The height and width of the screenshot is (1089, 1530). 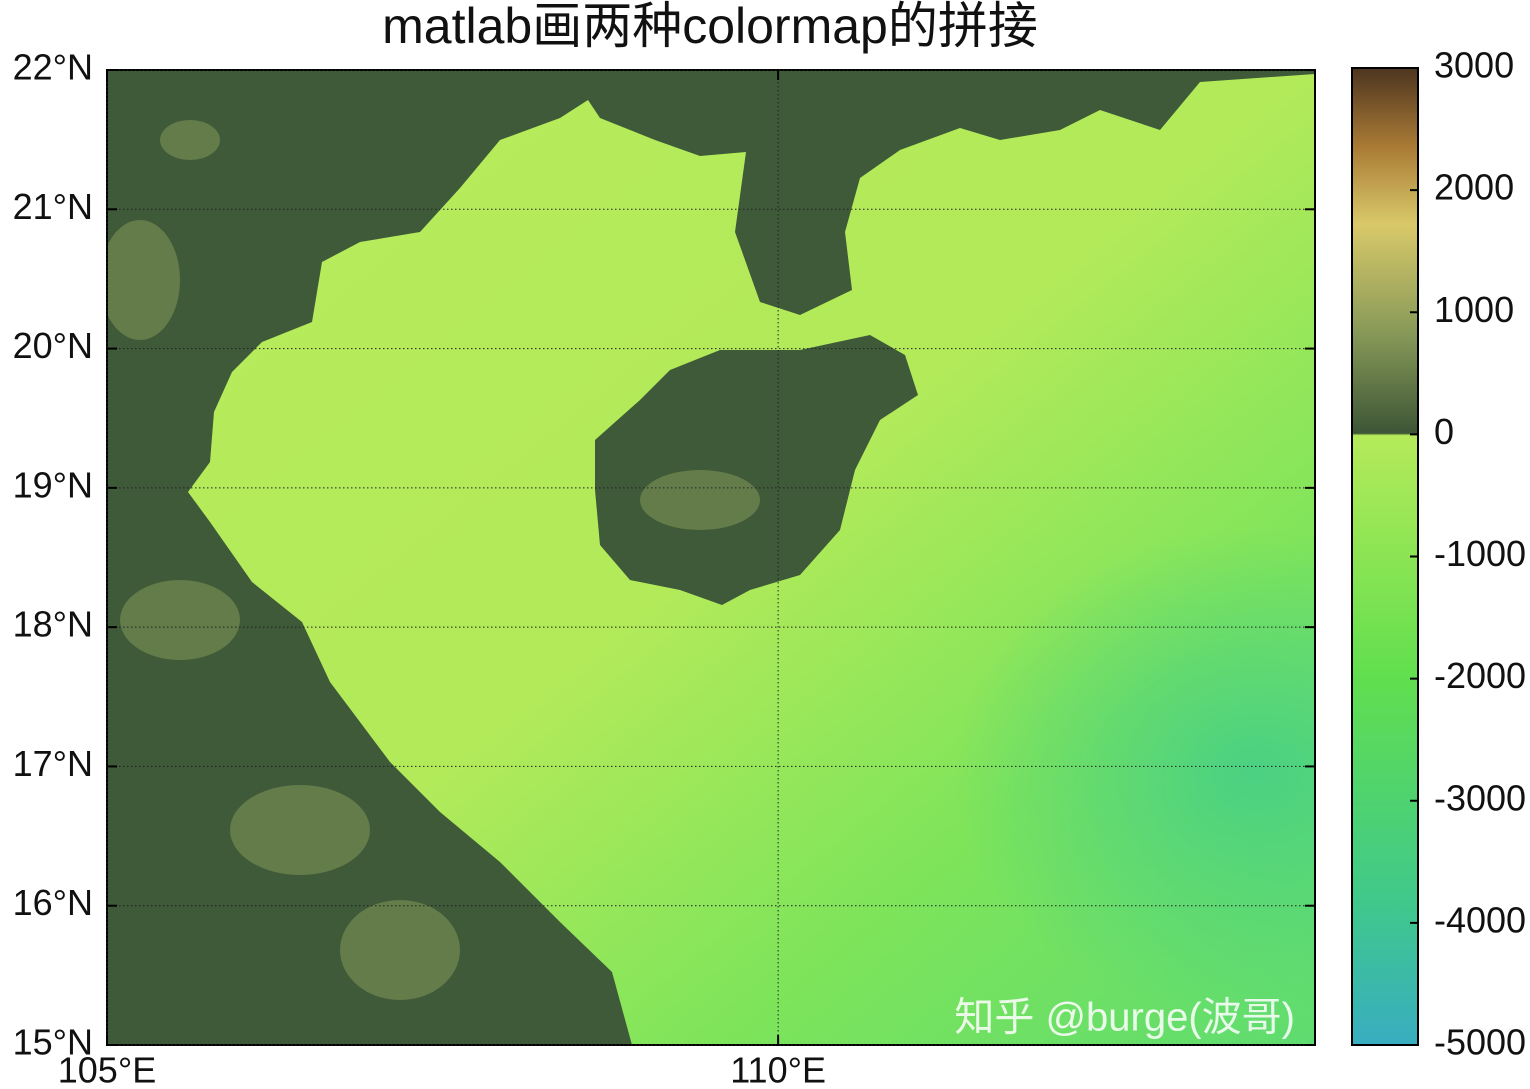 What do you see at coordinates (53, 763) in the screenshot?
I see `y-tick-label: 17°N` at bounding box center [53, 763].